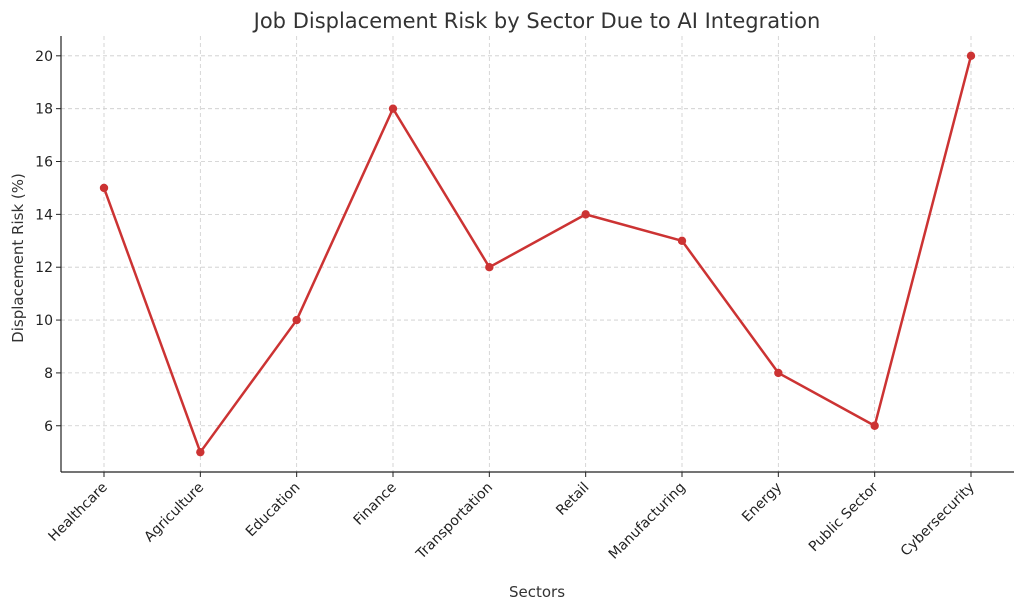 This screenshot has height=611, width=1024. What do you see at coordinates (938, 520) in the screenshot?
I see `x-tick-label: Cybersecurity` at bounding box center [938, 520].